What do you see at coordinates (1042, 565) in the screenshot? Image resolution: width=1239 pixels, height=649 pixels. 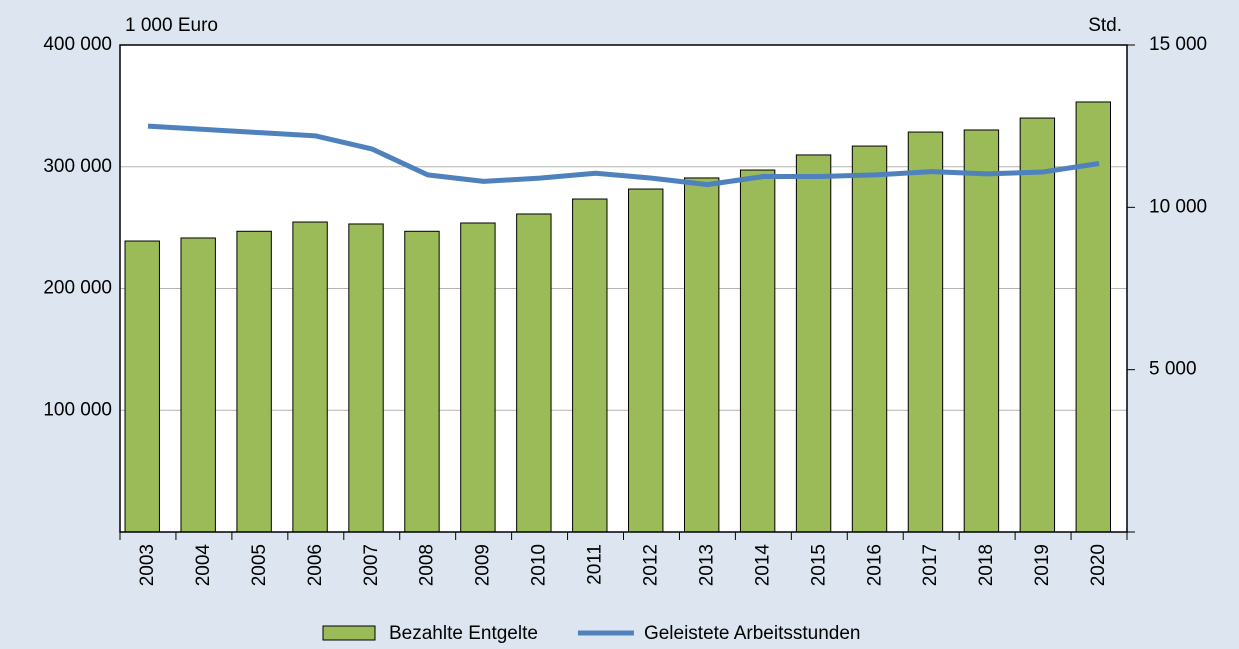 I see `x-tick-label: 2019` at bounding box center [1042, 565].